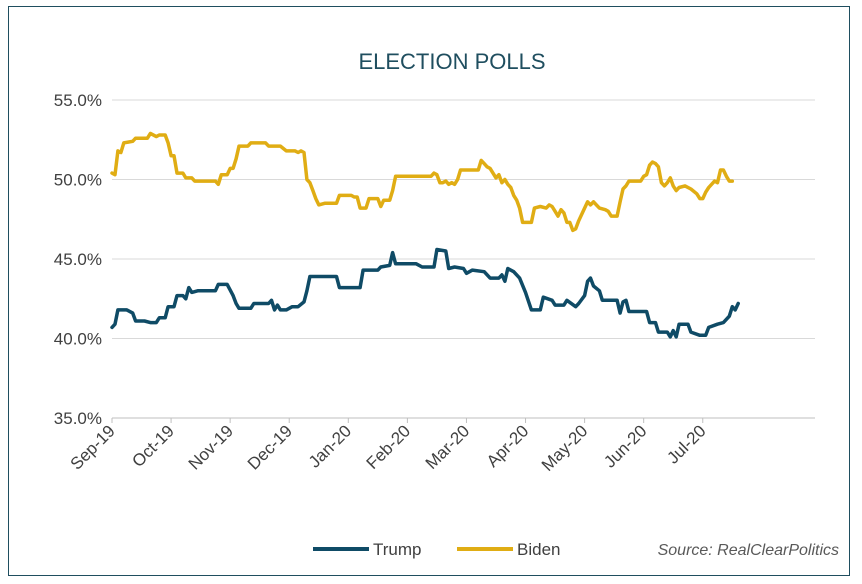  Describe the element at coordinates (270, 447) in the screenshot. I see `x-tick-label: Dec-19` at that location.